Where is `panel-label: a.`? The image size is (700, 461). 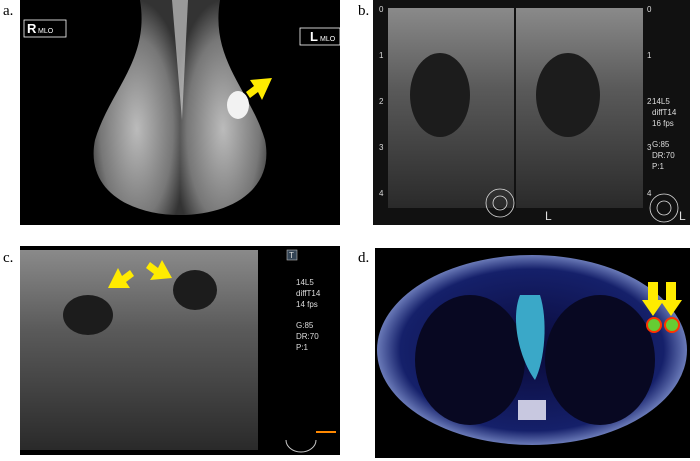
panel-label: a. is located at coordinates (8, 11).